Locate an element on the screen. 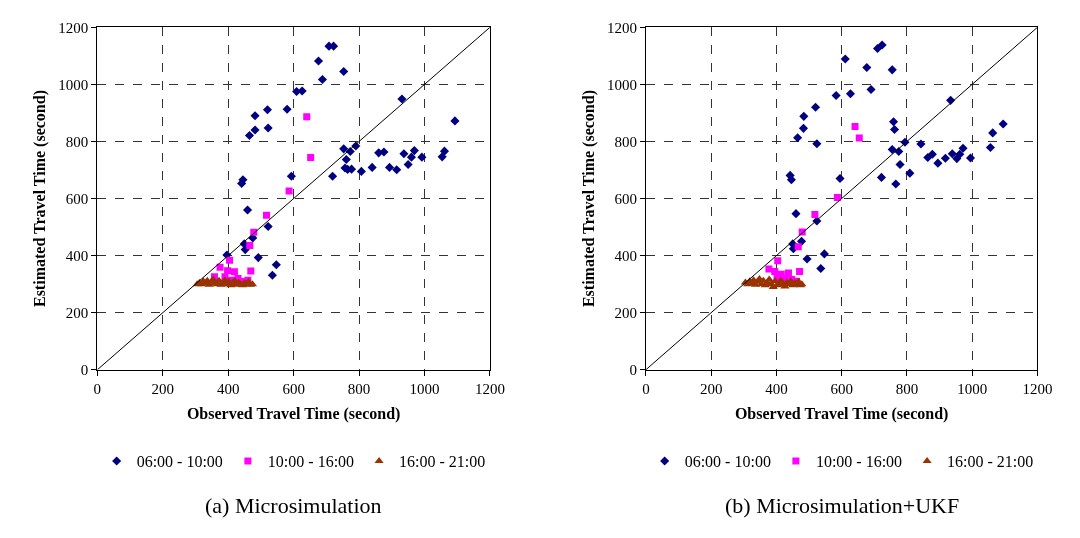  text: (b) Microsimulation+UKF is located at coordinates (842, 505).